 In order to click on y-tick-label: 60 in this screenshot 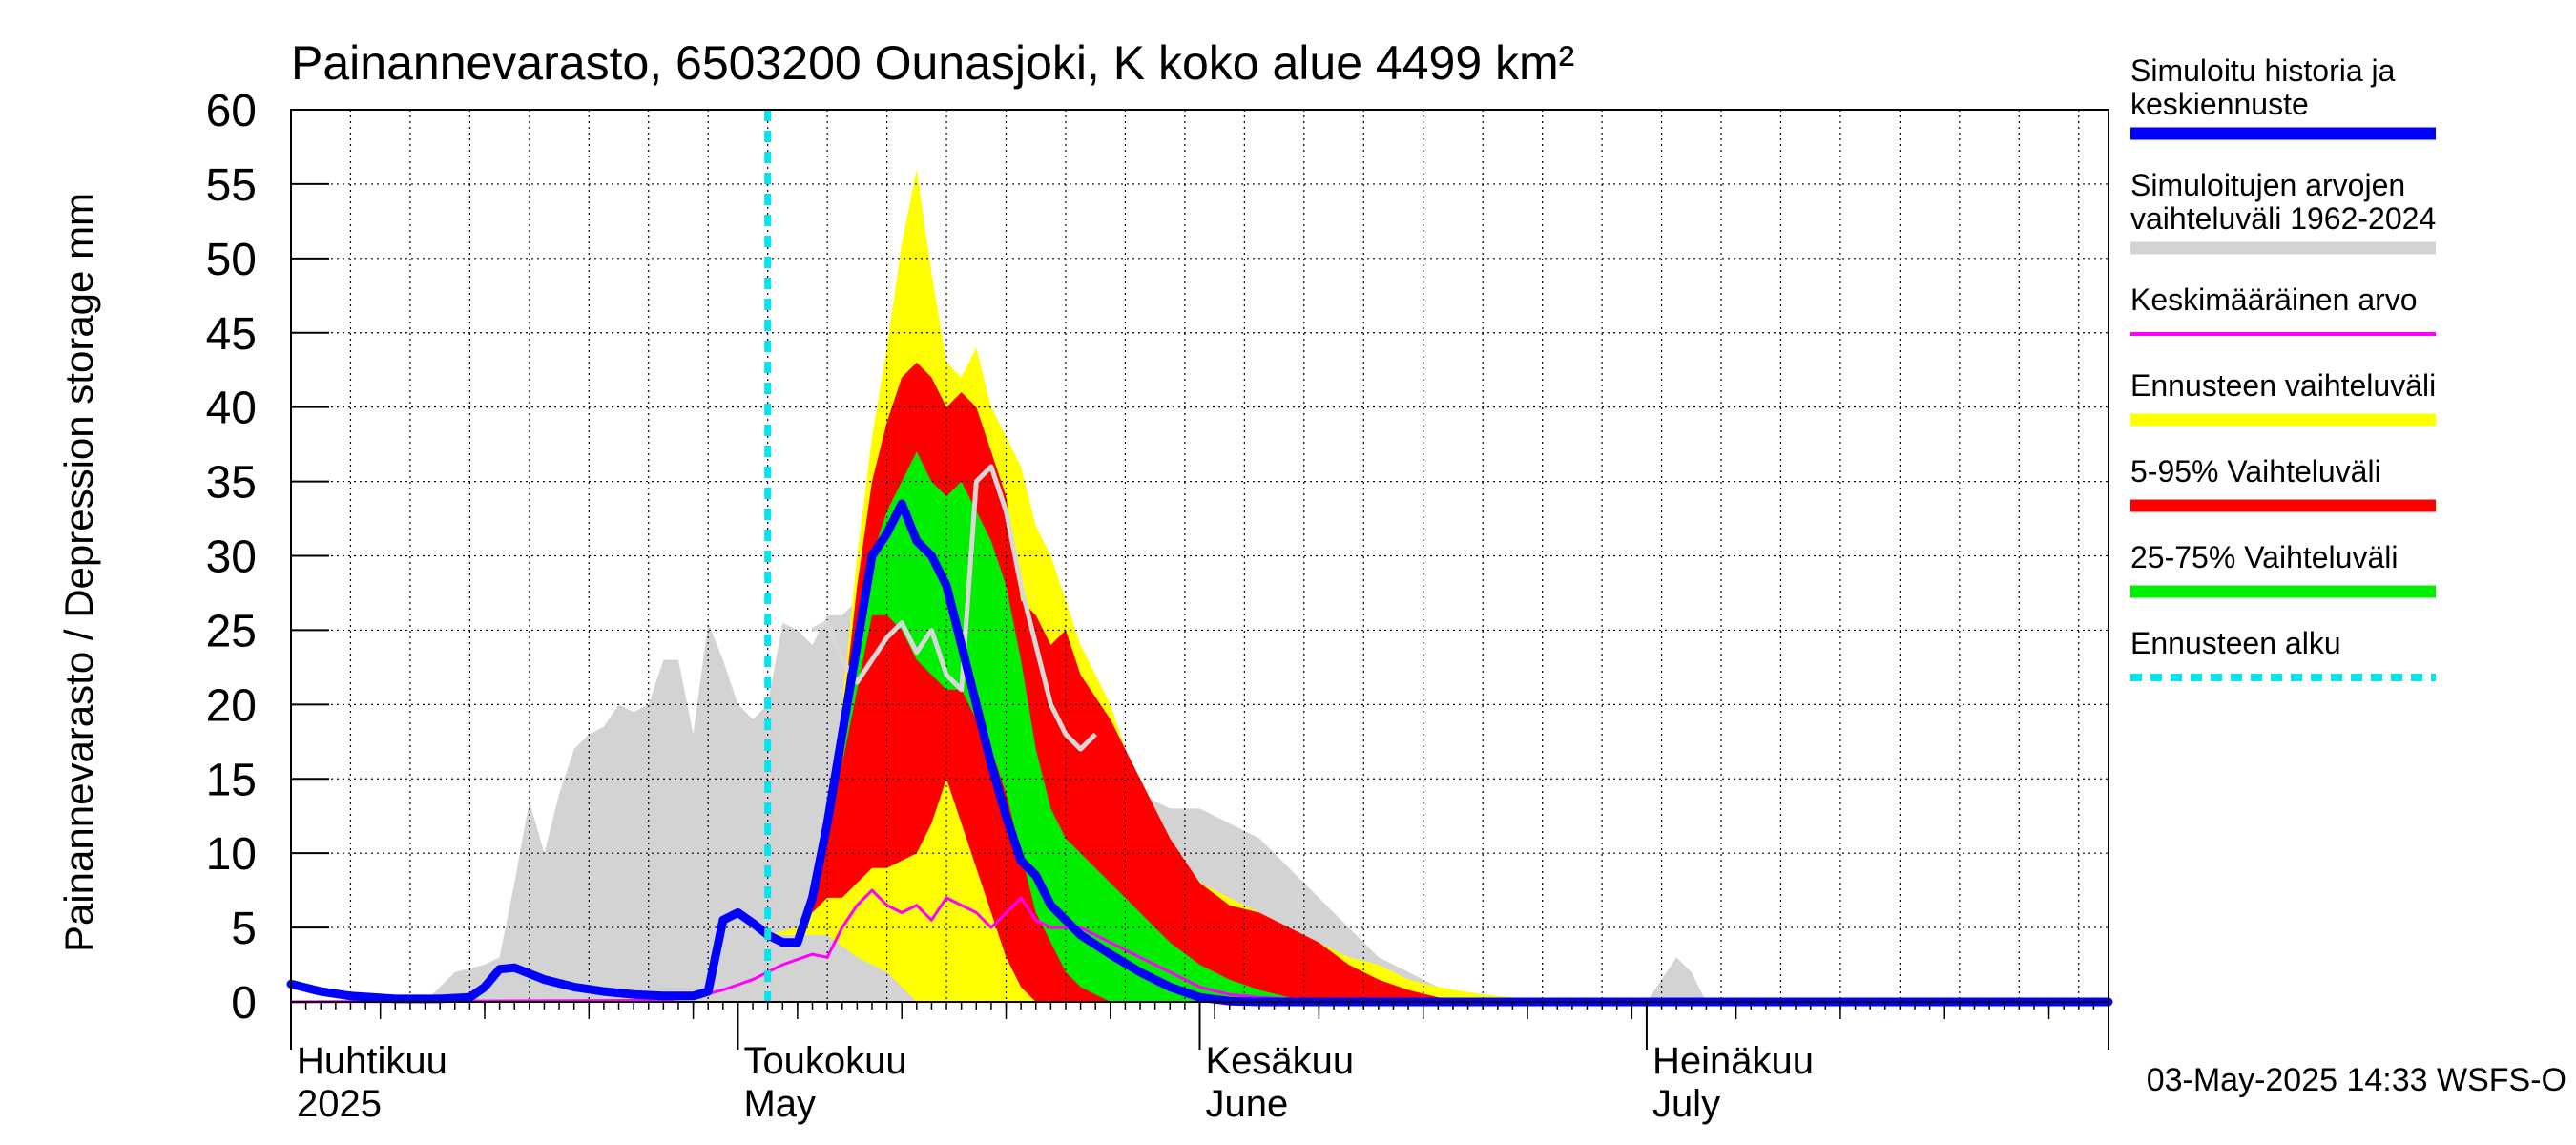, I will do `click(231, 111)`.